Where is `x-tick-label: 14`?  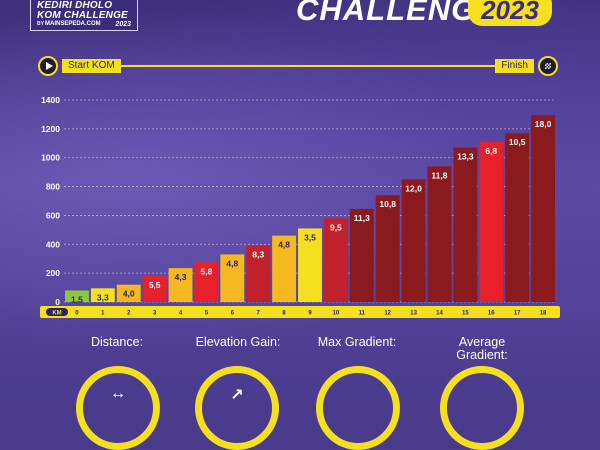
x-tick-label: 14 is located at coordinates (439, 314).